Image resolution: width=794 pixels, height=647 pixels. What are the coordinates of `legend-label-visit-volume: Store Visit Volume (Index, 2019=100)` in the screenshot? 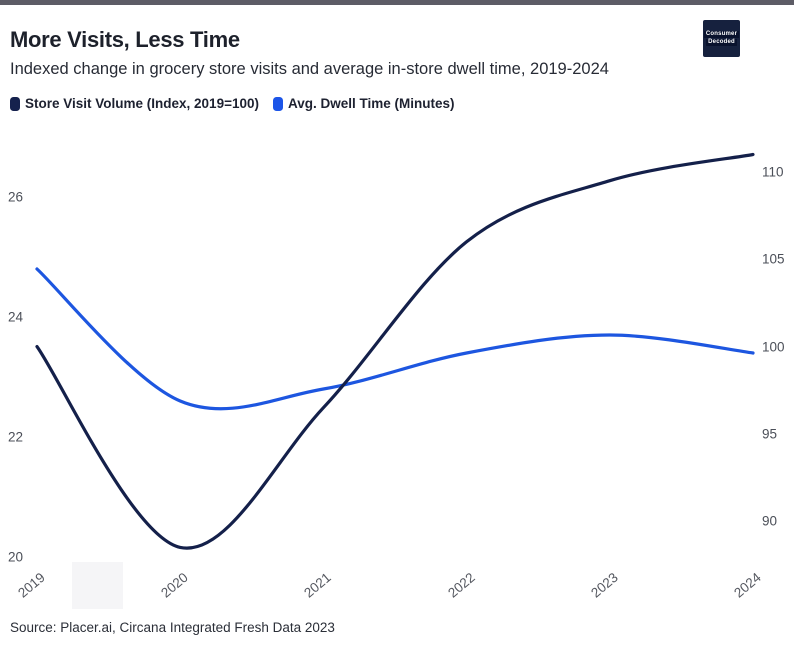 It's located at (142, 103).